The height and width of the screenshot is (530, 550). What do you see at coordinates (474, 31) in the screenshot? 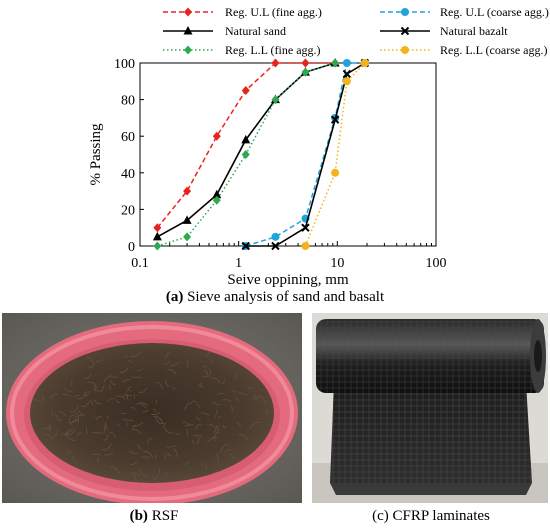
I see `legend-label: Natural bazalt` at bounding box center [474, 31].